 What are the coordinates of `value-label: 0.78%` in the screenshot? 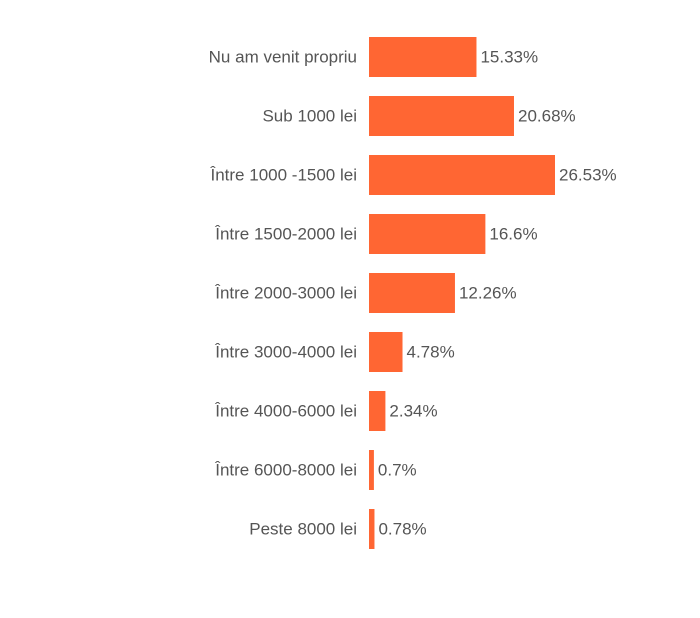 It's located at (402, 529).